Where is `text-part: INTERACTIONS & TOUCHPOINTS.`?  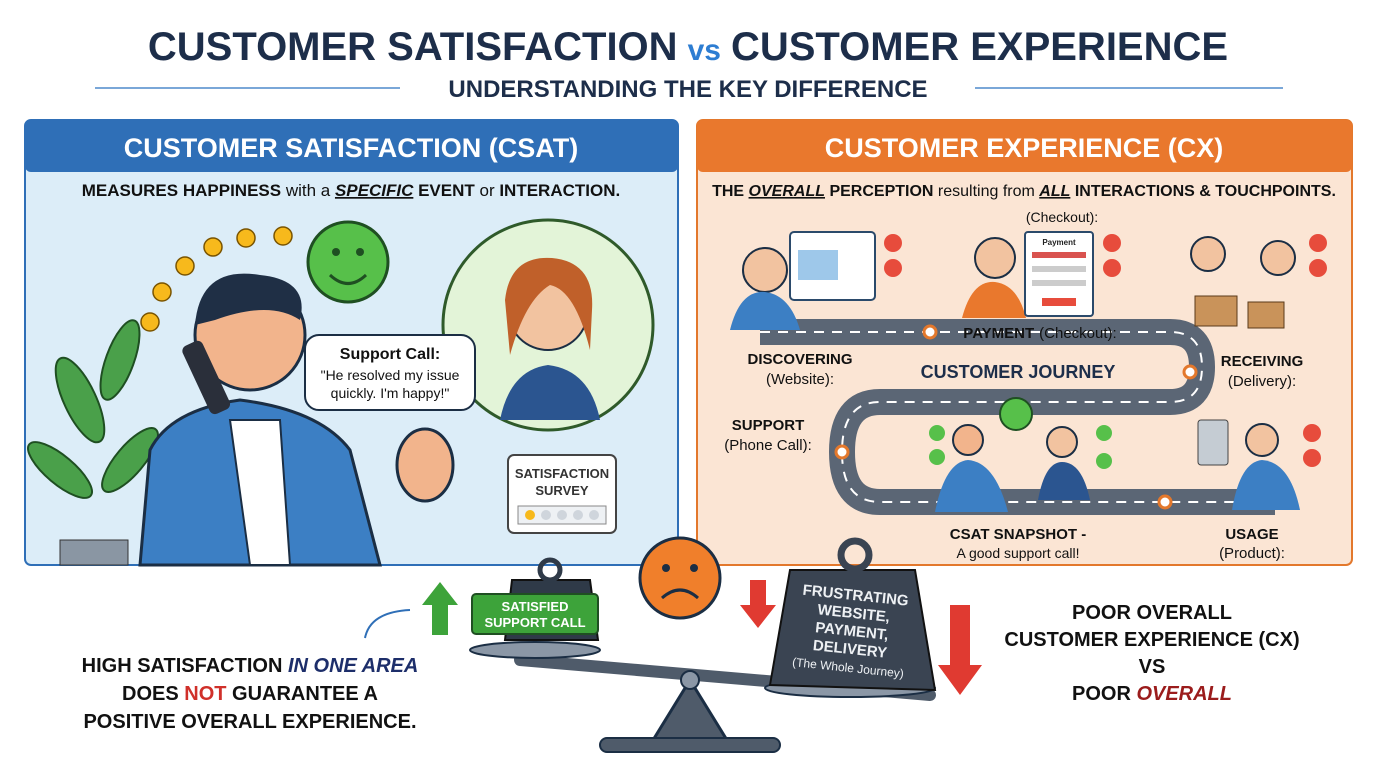 text-part: INTERACTIONS & TOUCHPOINTS. is located at coordinates (1203, 191).